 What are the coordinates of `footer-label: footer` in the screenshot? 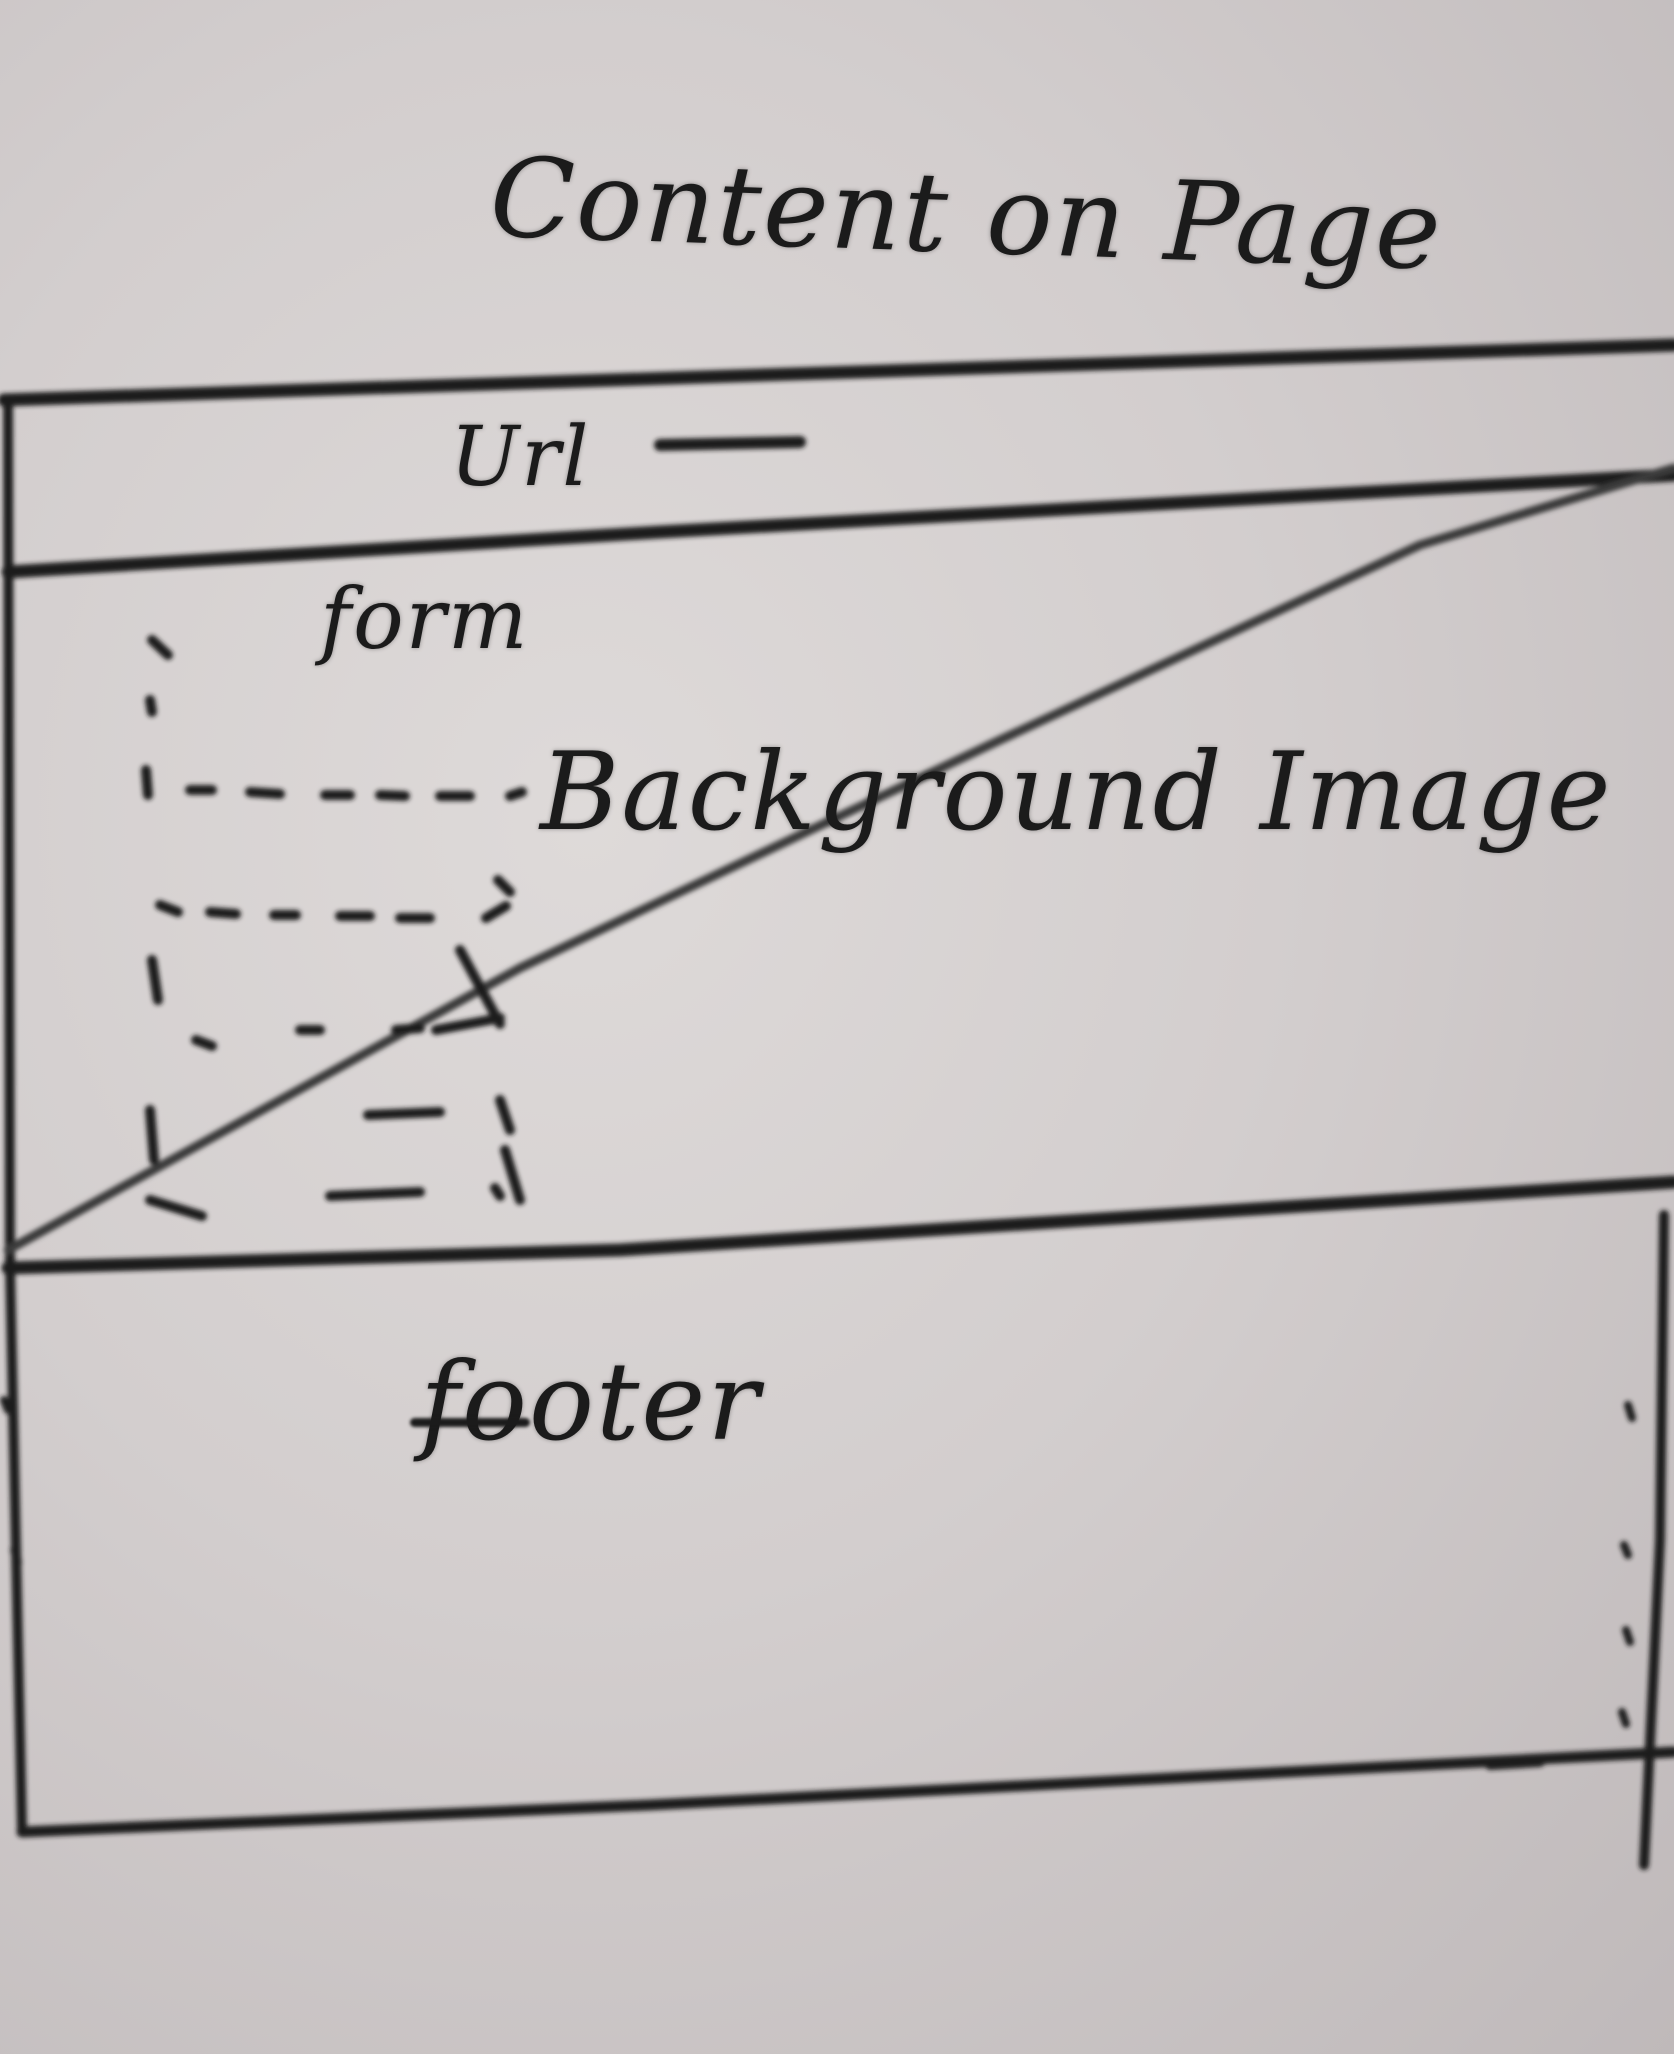 It's located at (590, 1402).